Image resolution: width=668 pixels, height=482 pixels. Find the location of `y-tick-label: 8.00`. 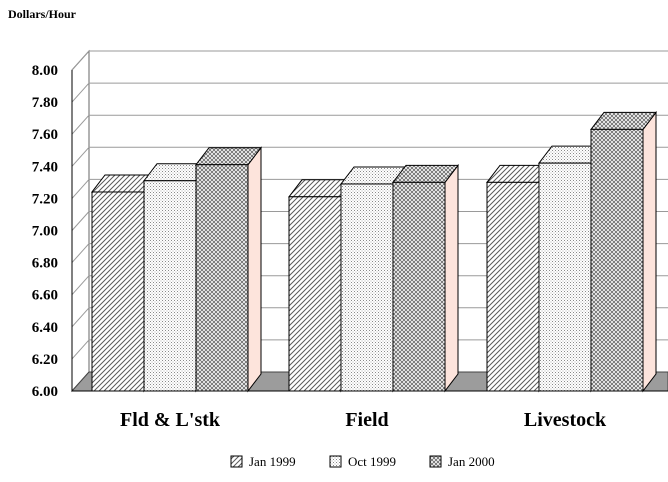

y-tick-label: 8.00 is located at coordinates (45, 71).